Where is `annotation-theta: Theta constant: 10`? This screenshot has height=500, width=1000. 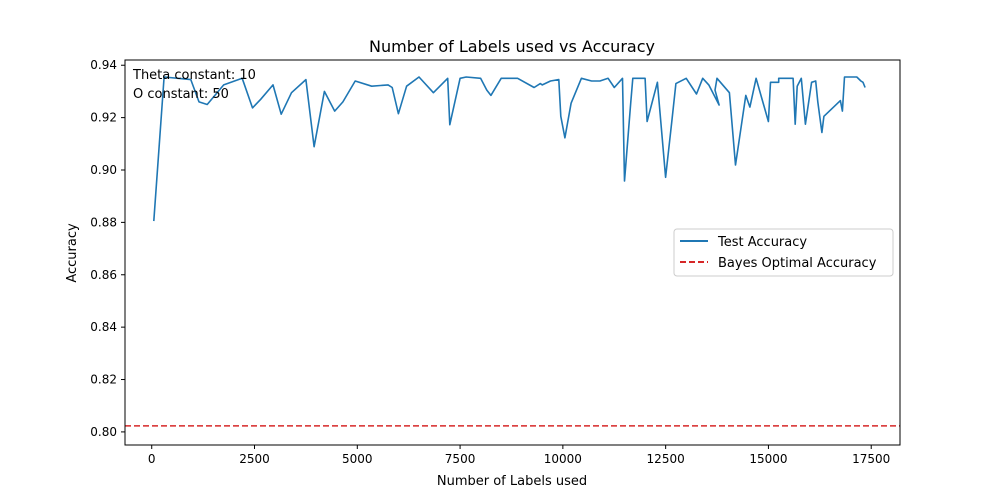
annotation-theta: Theta constant: 10 is located at coordinates (194, 75).